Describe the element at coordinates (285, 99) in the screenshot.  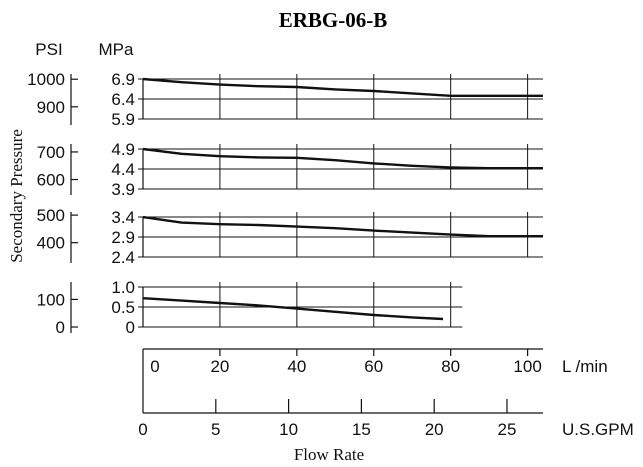
I see `panel-1: 6.96.45.9 1000 900` at that location.